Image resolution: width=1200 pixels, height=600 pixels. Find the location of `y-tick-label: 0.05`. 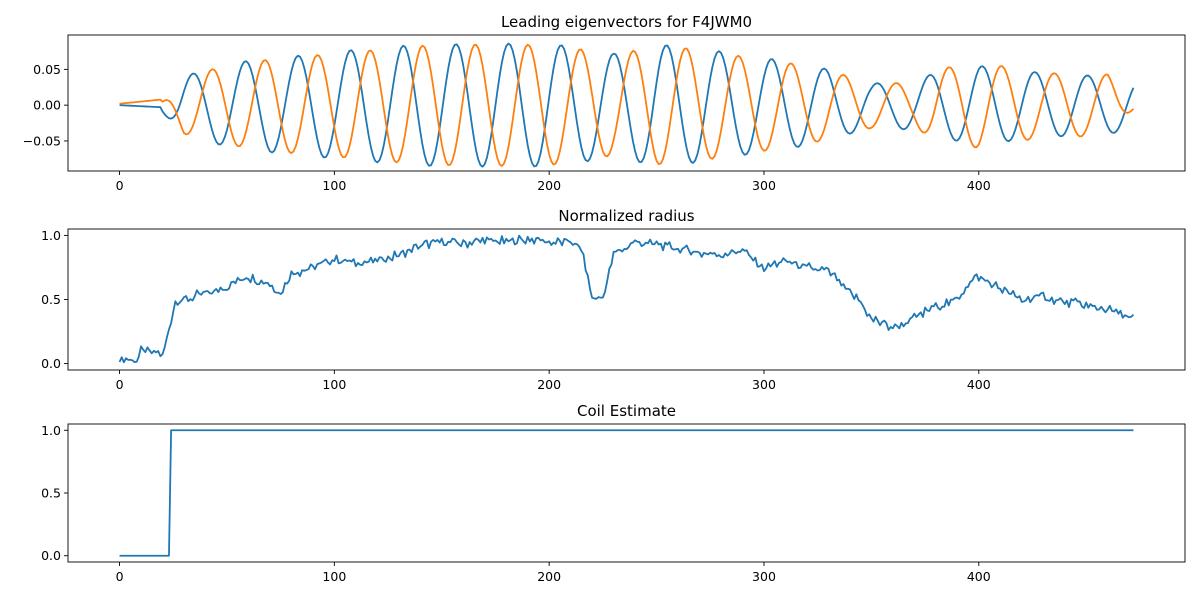

y-tick-label: 0.05 is located at coordinates (47, 69).